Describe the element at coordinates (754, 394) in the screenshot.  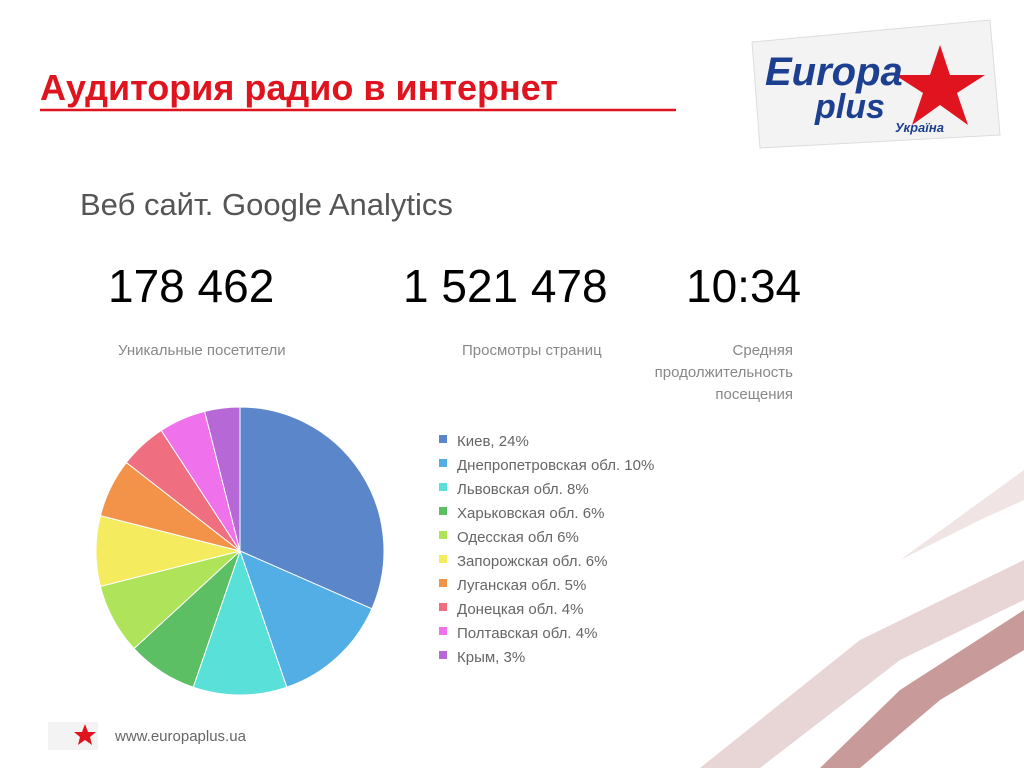
I see `stat-label: посещения` at that location.